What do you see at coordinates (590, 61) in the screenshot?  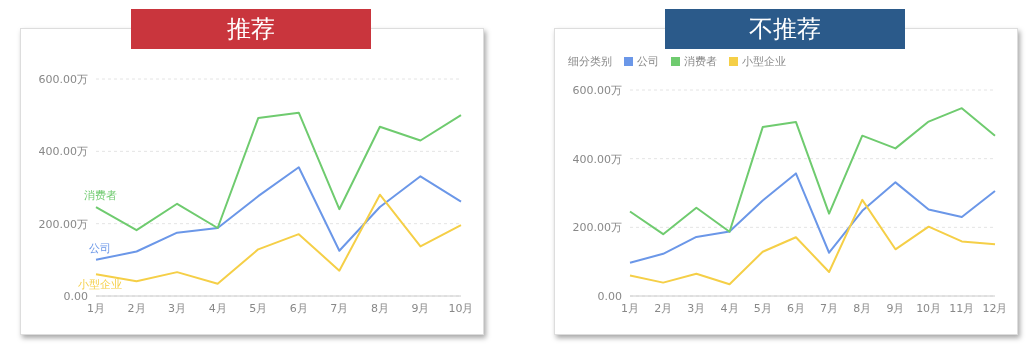 I see `legend-title: 细分类别` at bounding box center [590, 61].